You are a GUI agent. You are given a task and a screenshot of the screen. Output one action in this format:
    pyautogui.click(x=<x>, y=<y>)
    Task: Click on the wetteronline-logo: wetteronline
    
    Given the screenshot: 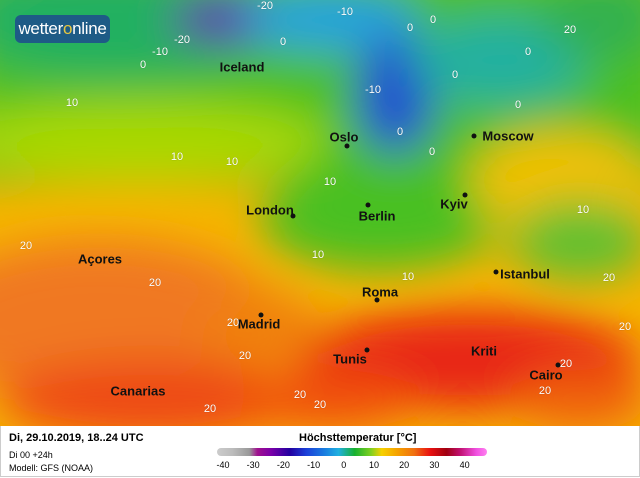 What is the action you would take?
    pyautogui.click(x=62, y=29)
    